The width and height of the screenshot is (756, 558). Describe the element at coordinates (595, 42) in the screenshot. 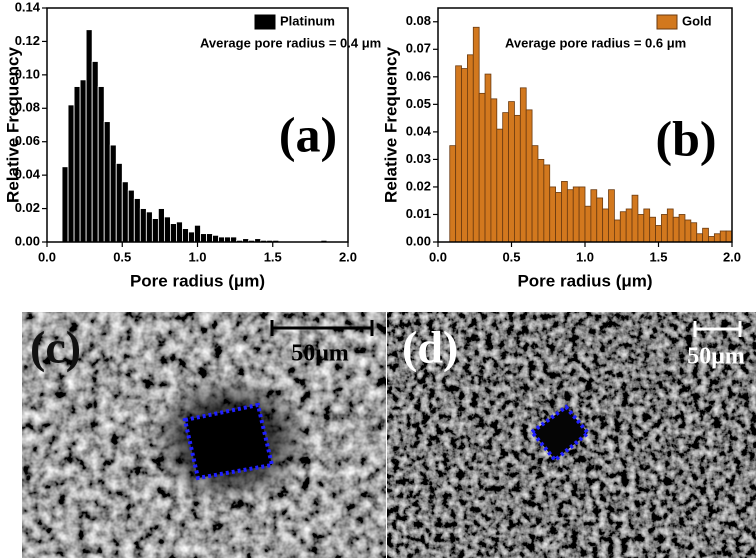

I see `annotation: Average pore radius = 0.6 μm` at that location.